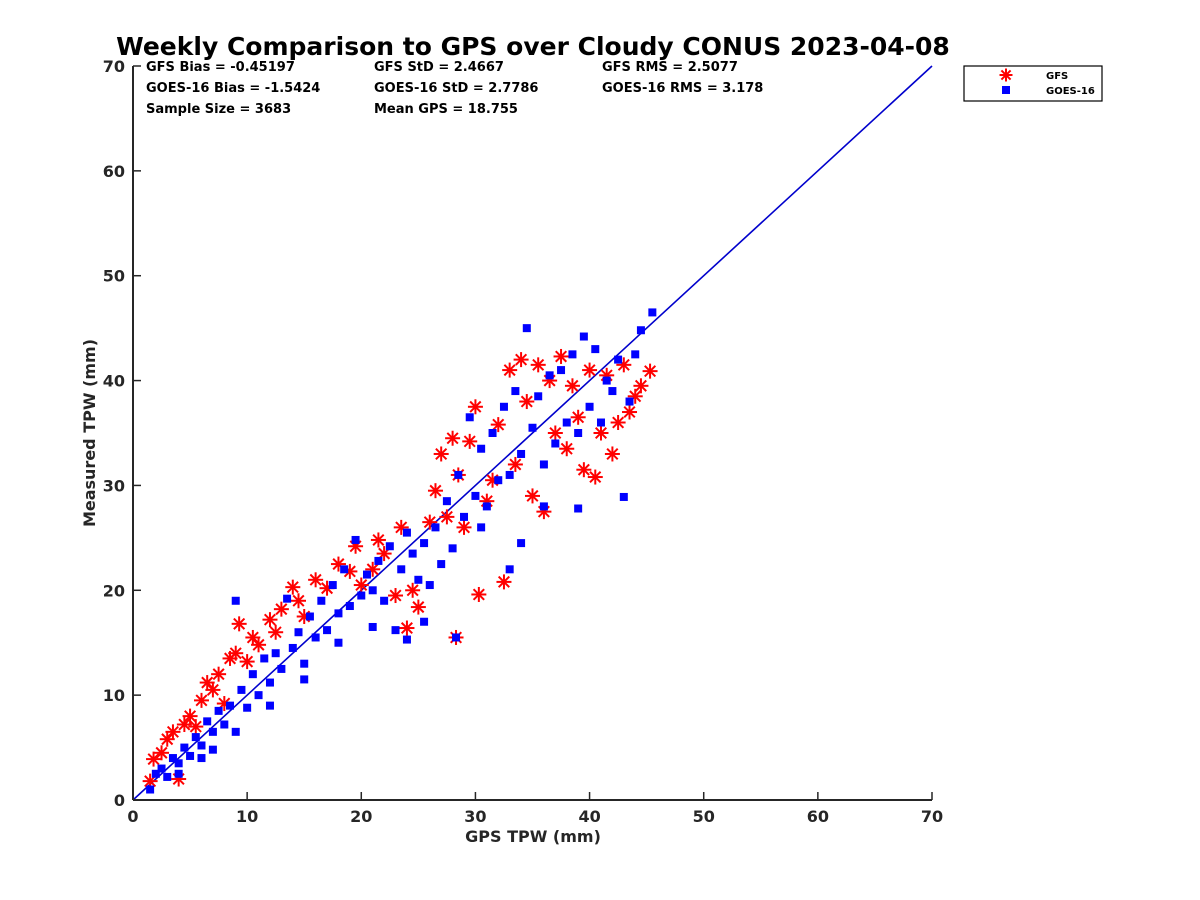  Describe the element at coordinates (1033, 83) in the screenshot. I see `legend: GFS GOES-16` at that location.